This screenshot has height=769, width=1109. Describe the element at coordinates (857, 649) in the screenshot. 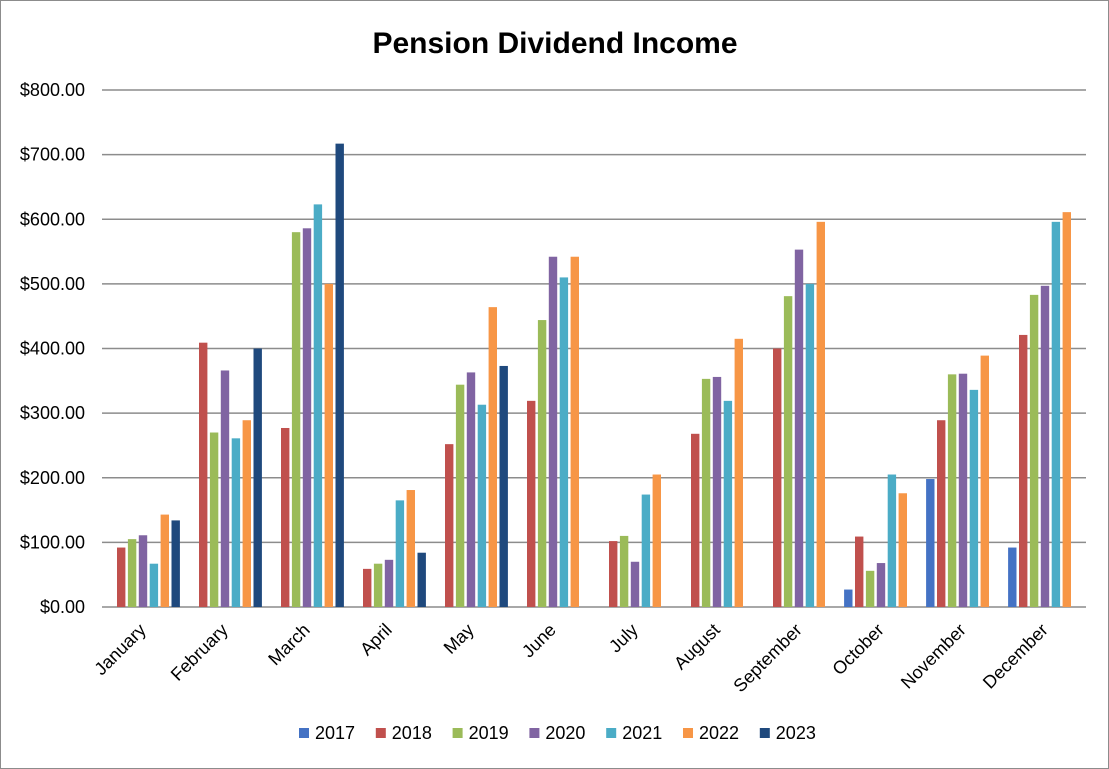

I see `x-tick-label: October` at that location.